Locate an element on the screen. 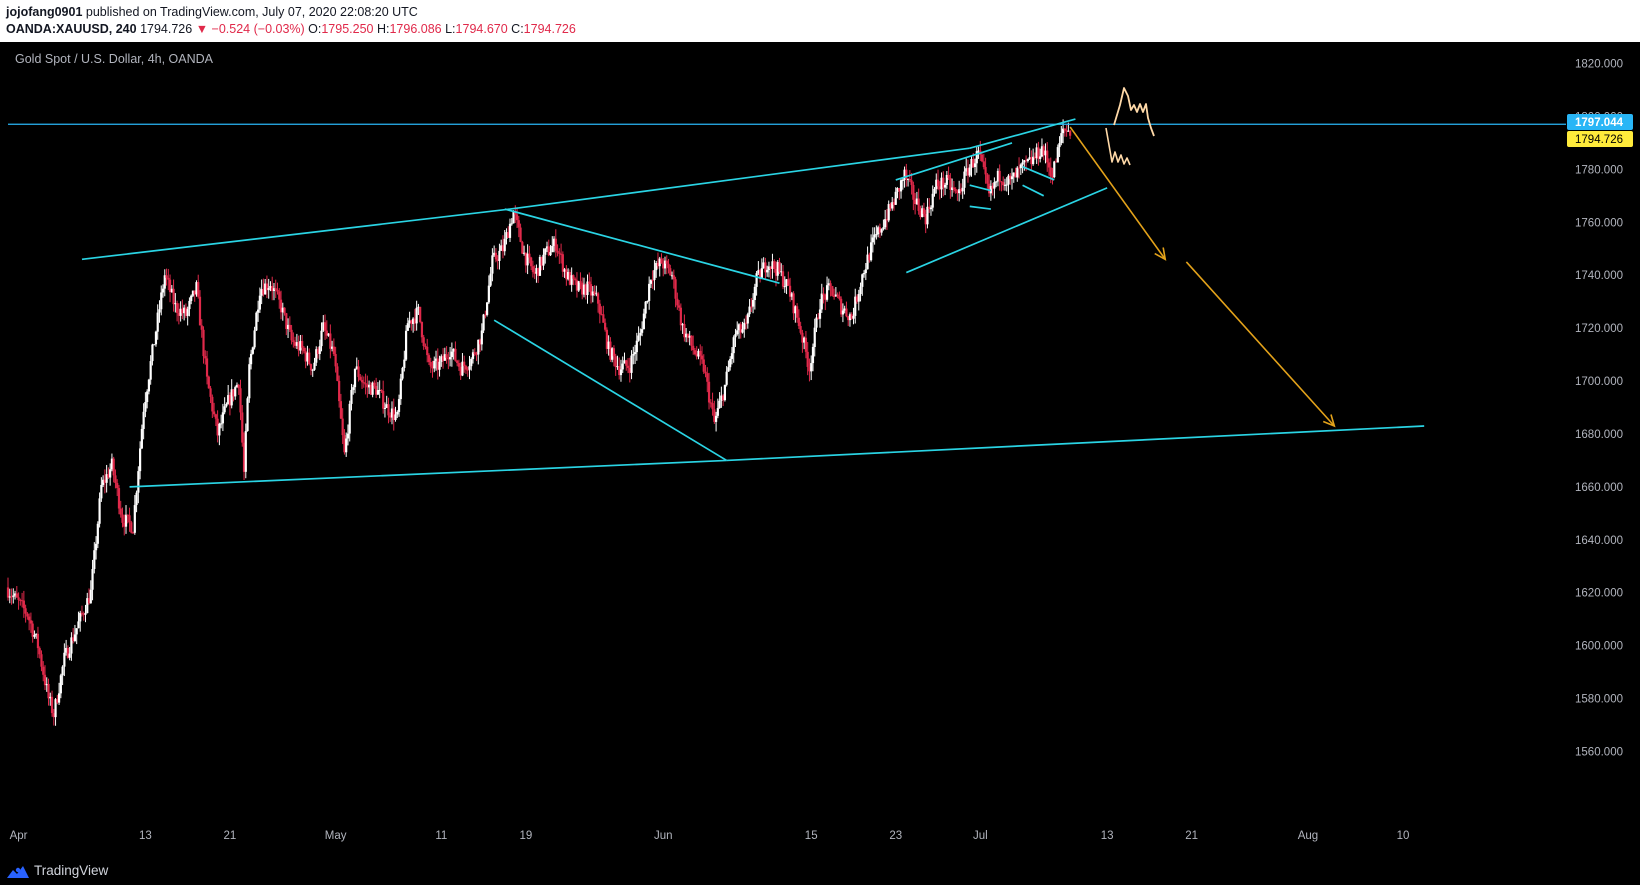 The image size is (1640, 885). author-name: jojofang0901 is located at coordinates (44, 12).